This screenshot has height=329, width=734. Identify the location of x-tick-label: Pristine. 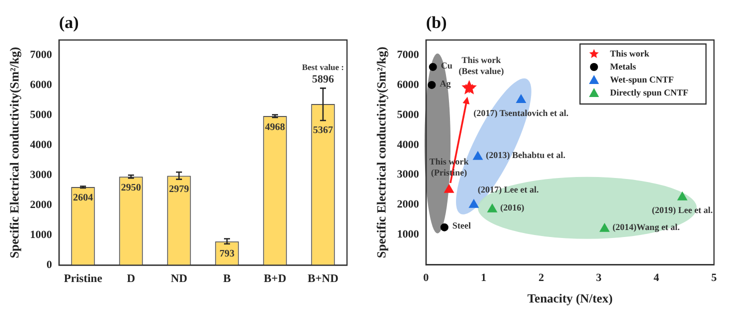
(83, 279).